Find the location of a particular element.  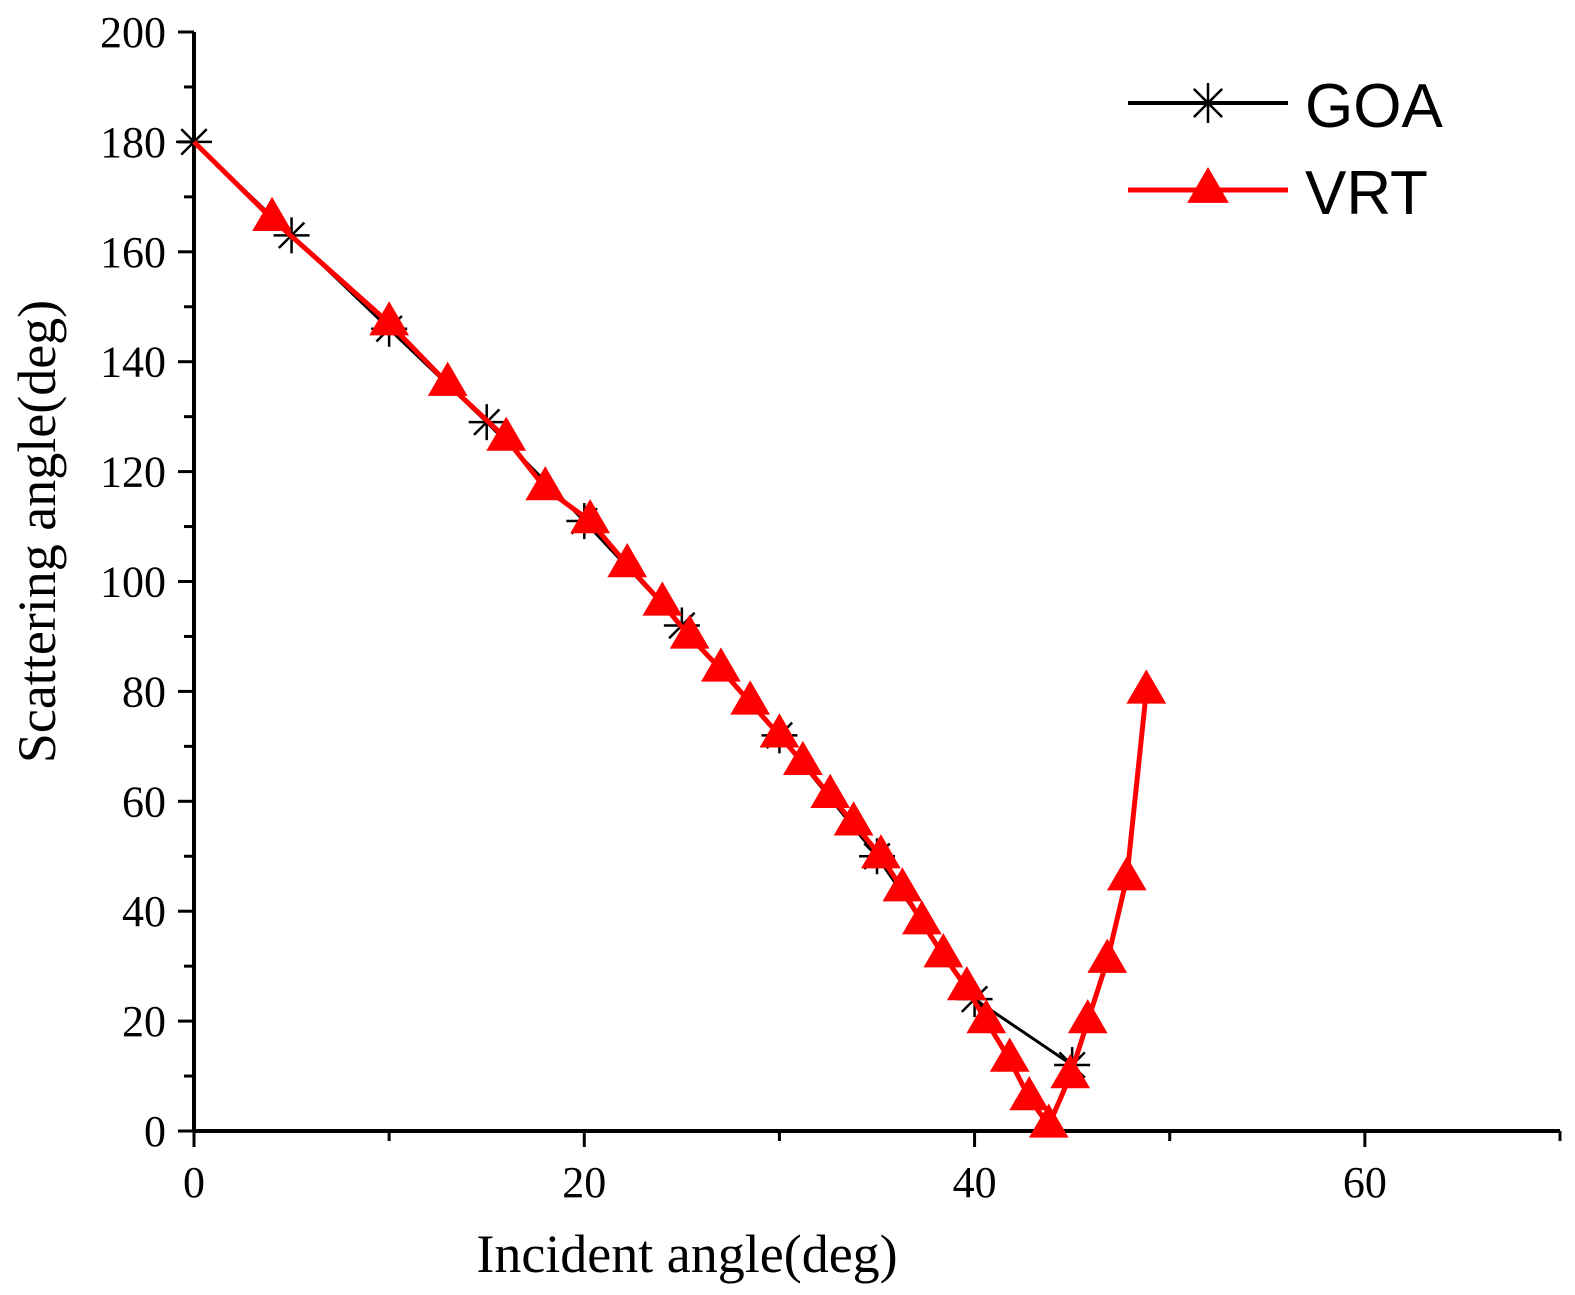

y-tick-label: 120 is located at coordinates (133, 472).